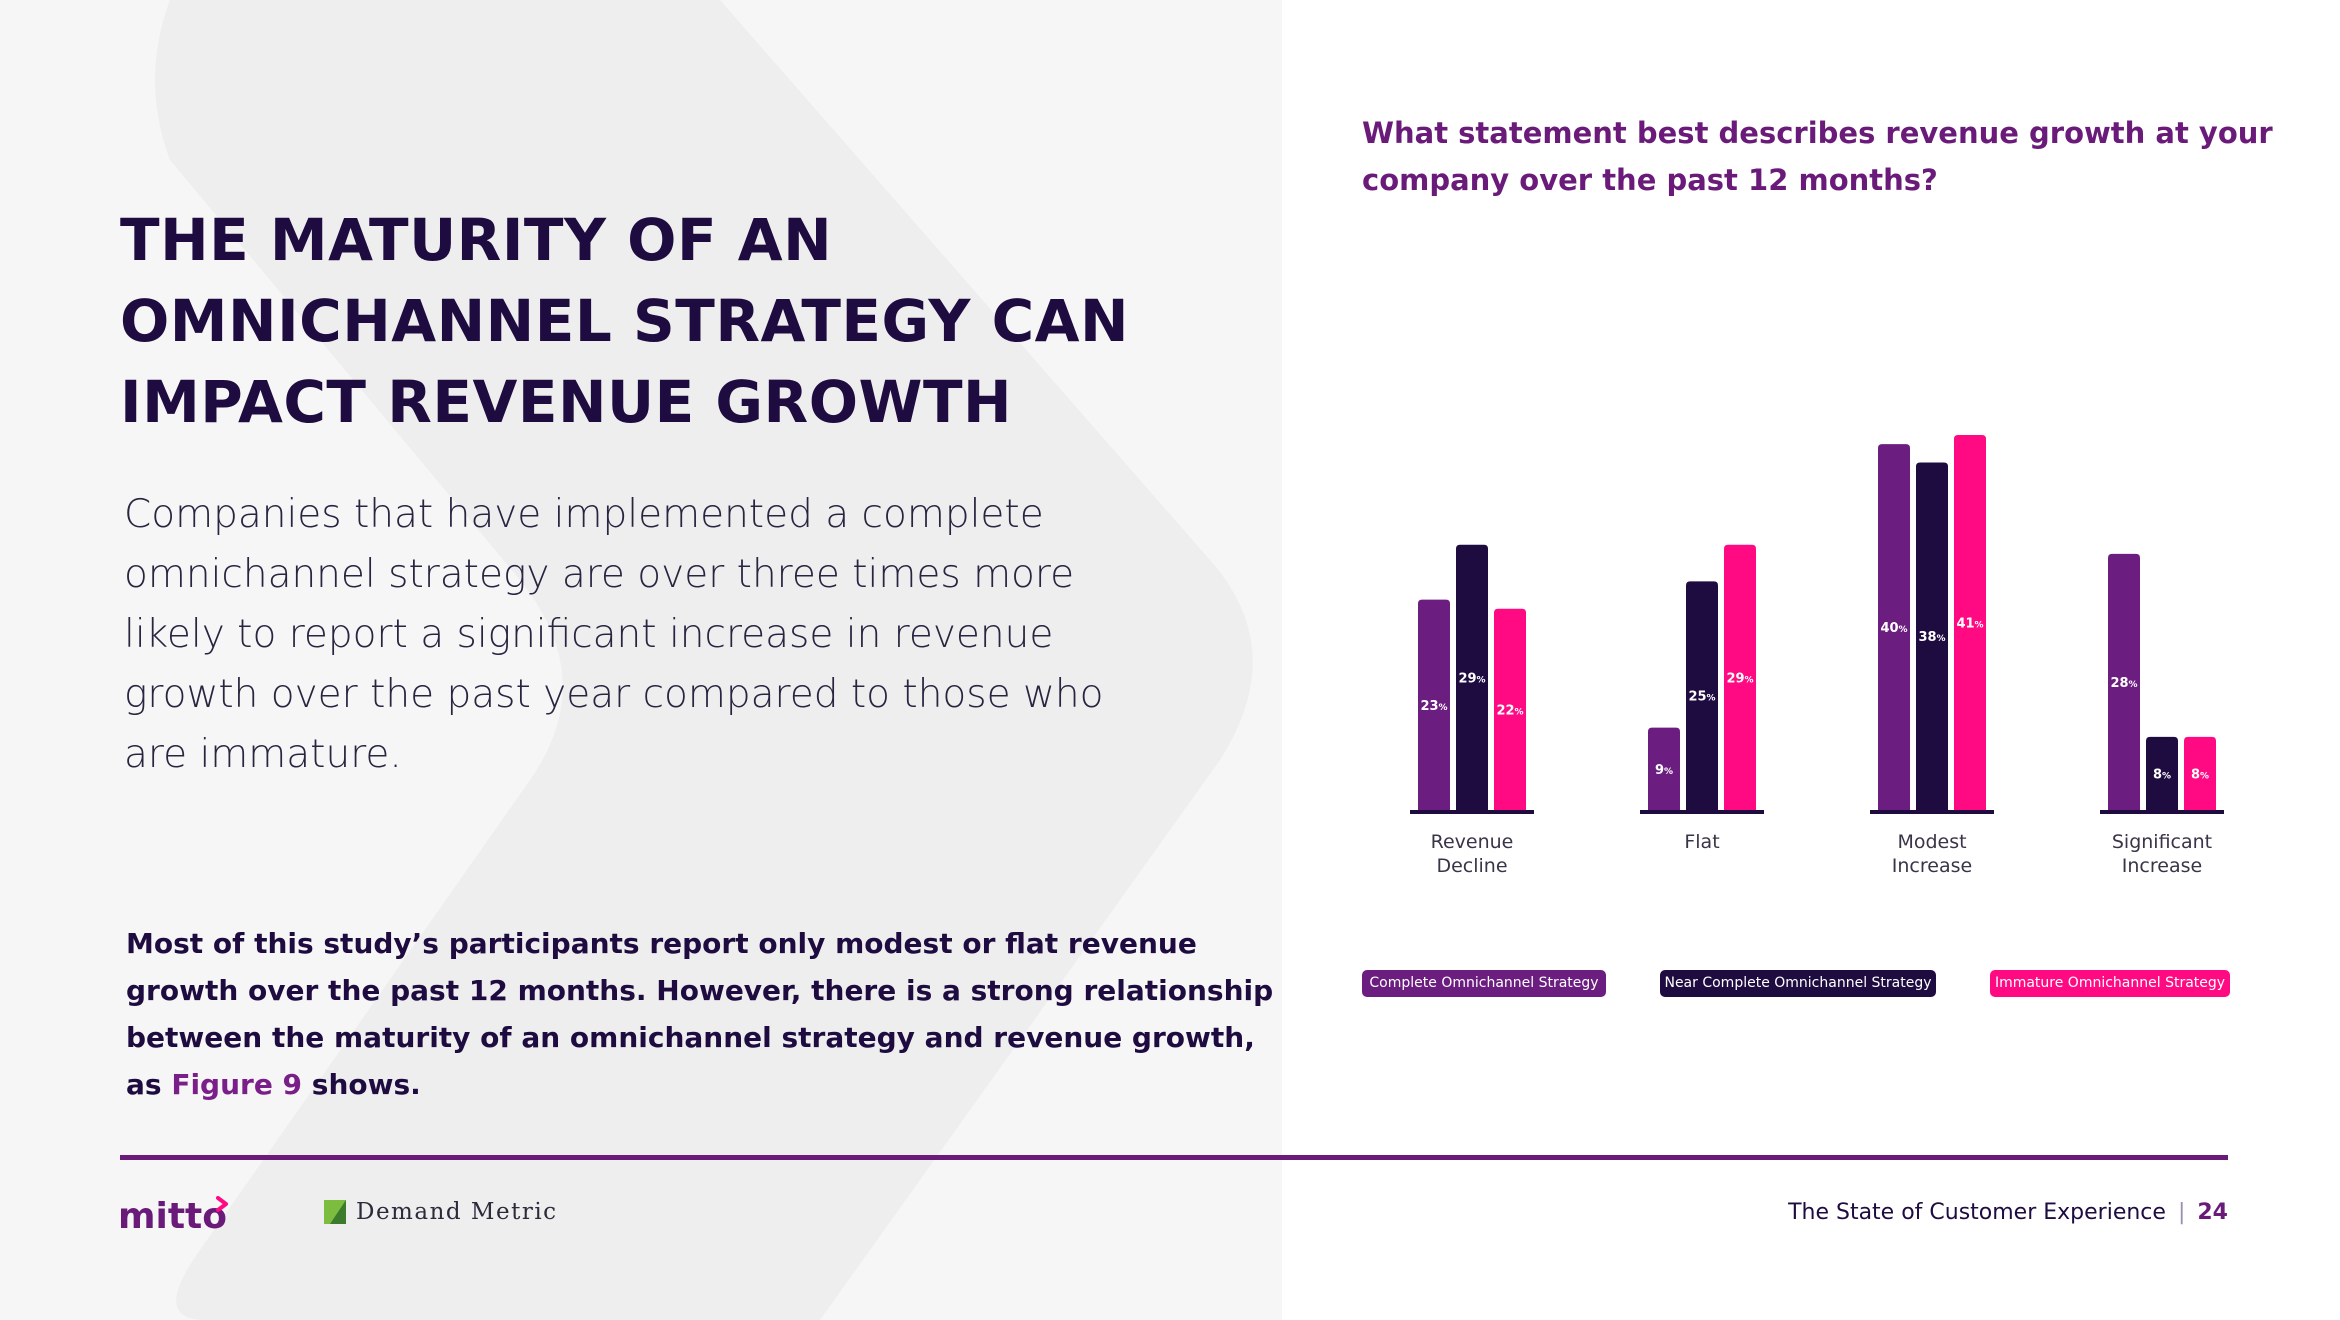  Describe the element at coordinates (1484, 983) in the screenshot. I see `legend-complete-omnichannel: Complete Omnichannel Strategy` at that location.